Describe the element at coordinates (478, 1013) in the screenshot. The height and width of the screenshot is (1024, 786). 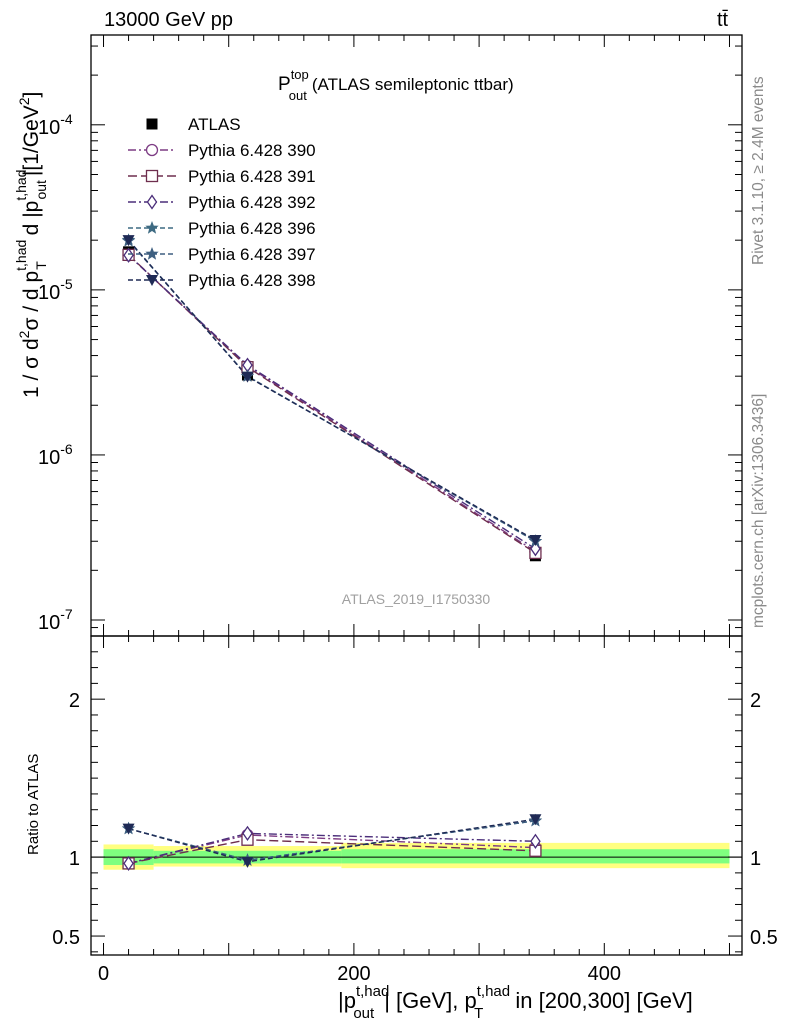
I see `xlabel-f: T` at that location.